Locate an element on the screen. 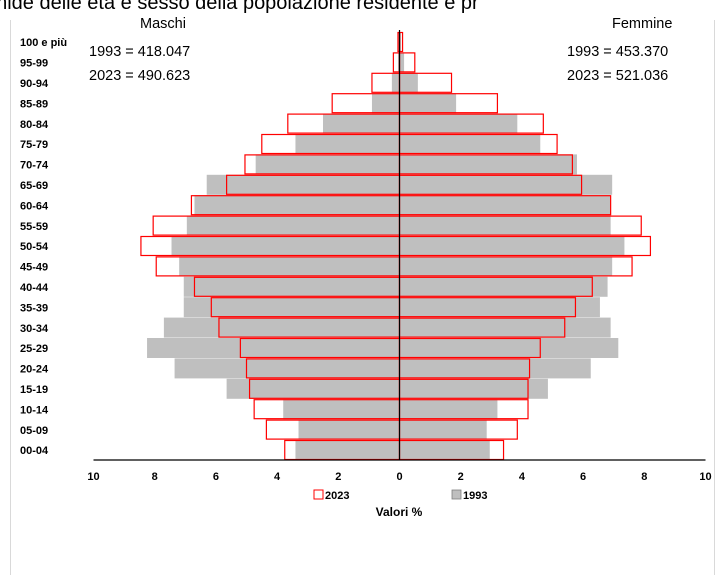 This screenshot has height=575, width=715. age-group-label: 00-04 is located at coordinates (34, 451).